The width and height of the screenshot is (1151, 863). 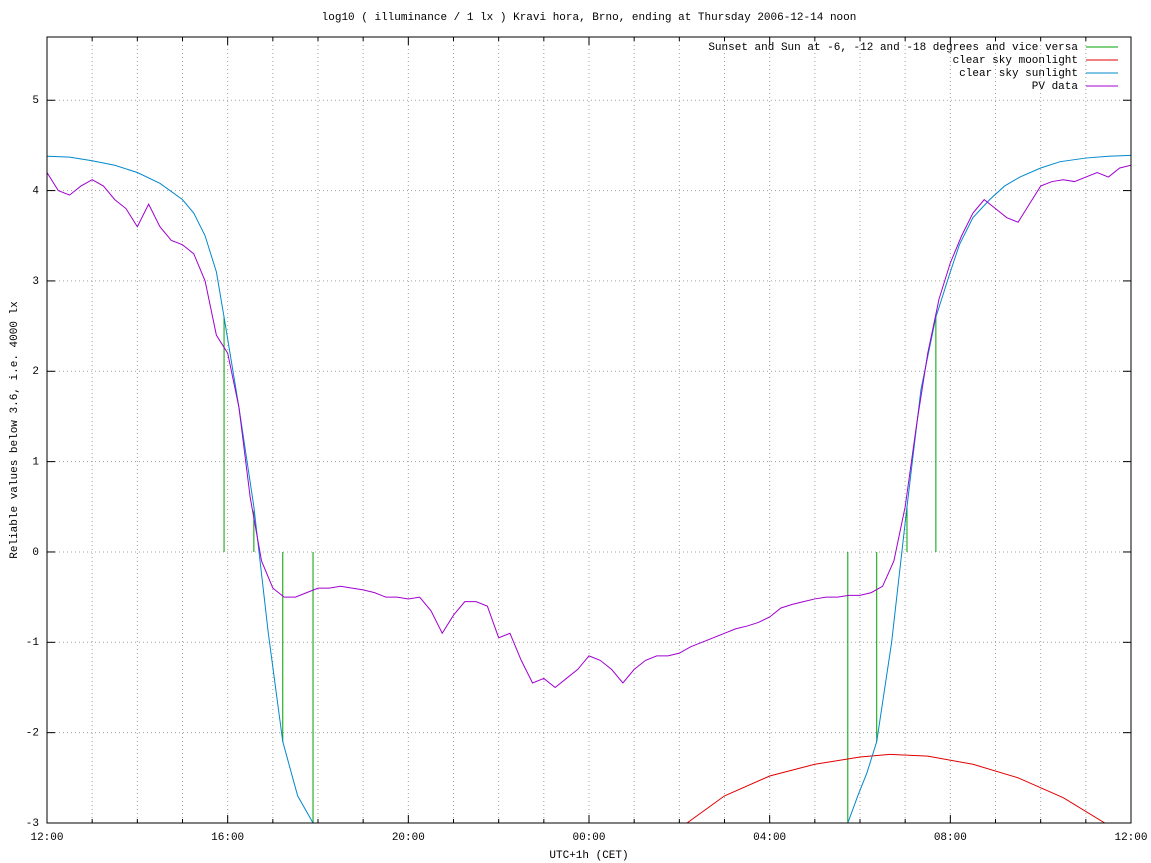 I want to click on x-tick-label: 08:00, so click(x=950, y=838).